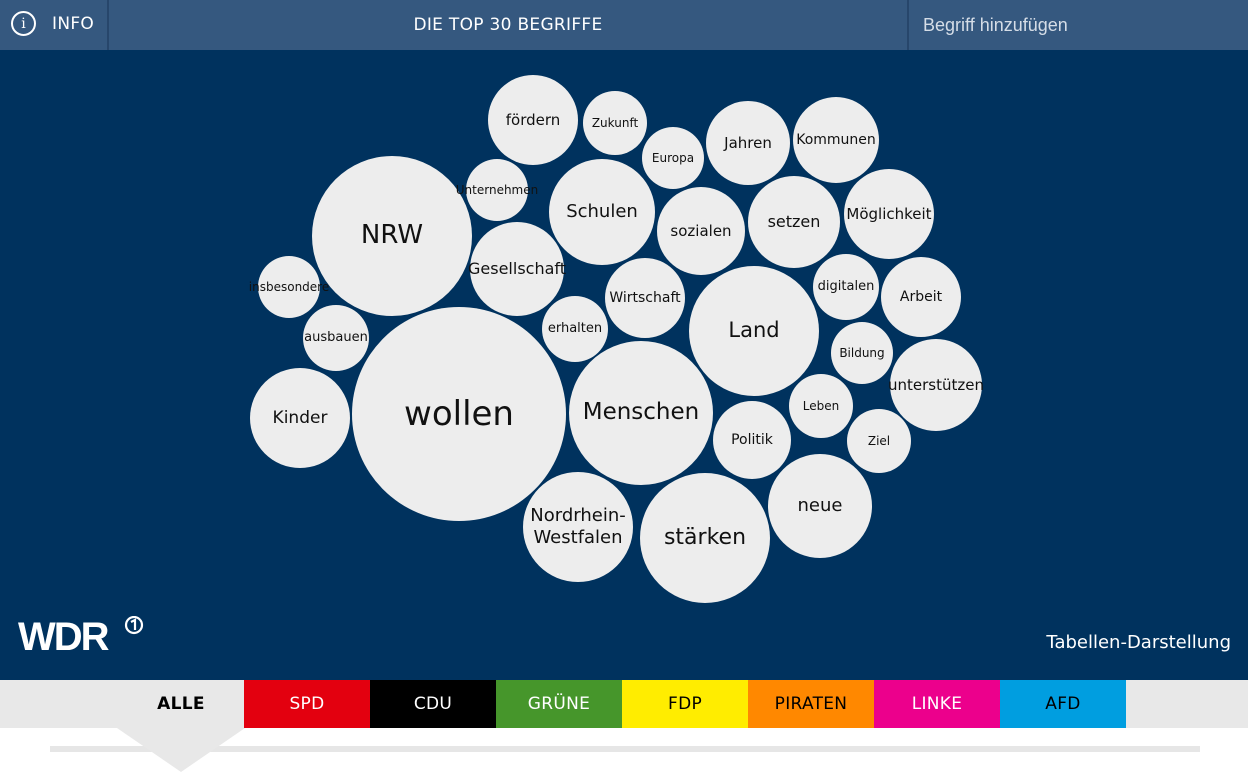 Image resolution: width=1248 pixels, height=775 pixels. I want to click on bubble-label: NRW, so click(392, 235).